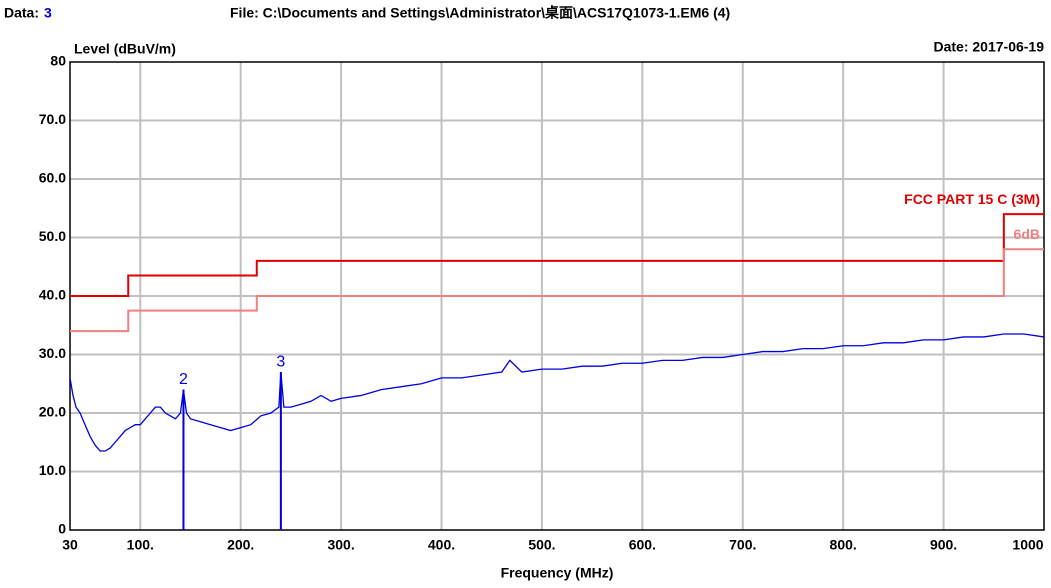 The image size is (1051, 588). What do you see at coordinates (52, 178) in the screenshot?
I see `y-tick-label: 60.0` at bounding box center [52, 178].